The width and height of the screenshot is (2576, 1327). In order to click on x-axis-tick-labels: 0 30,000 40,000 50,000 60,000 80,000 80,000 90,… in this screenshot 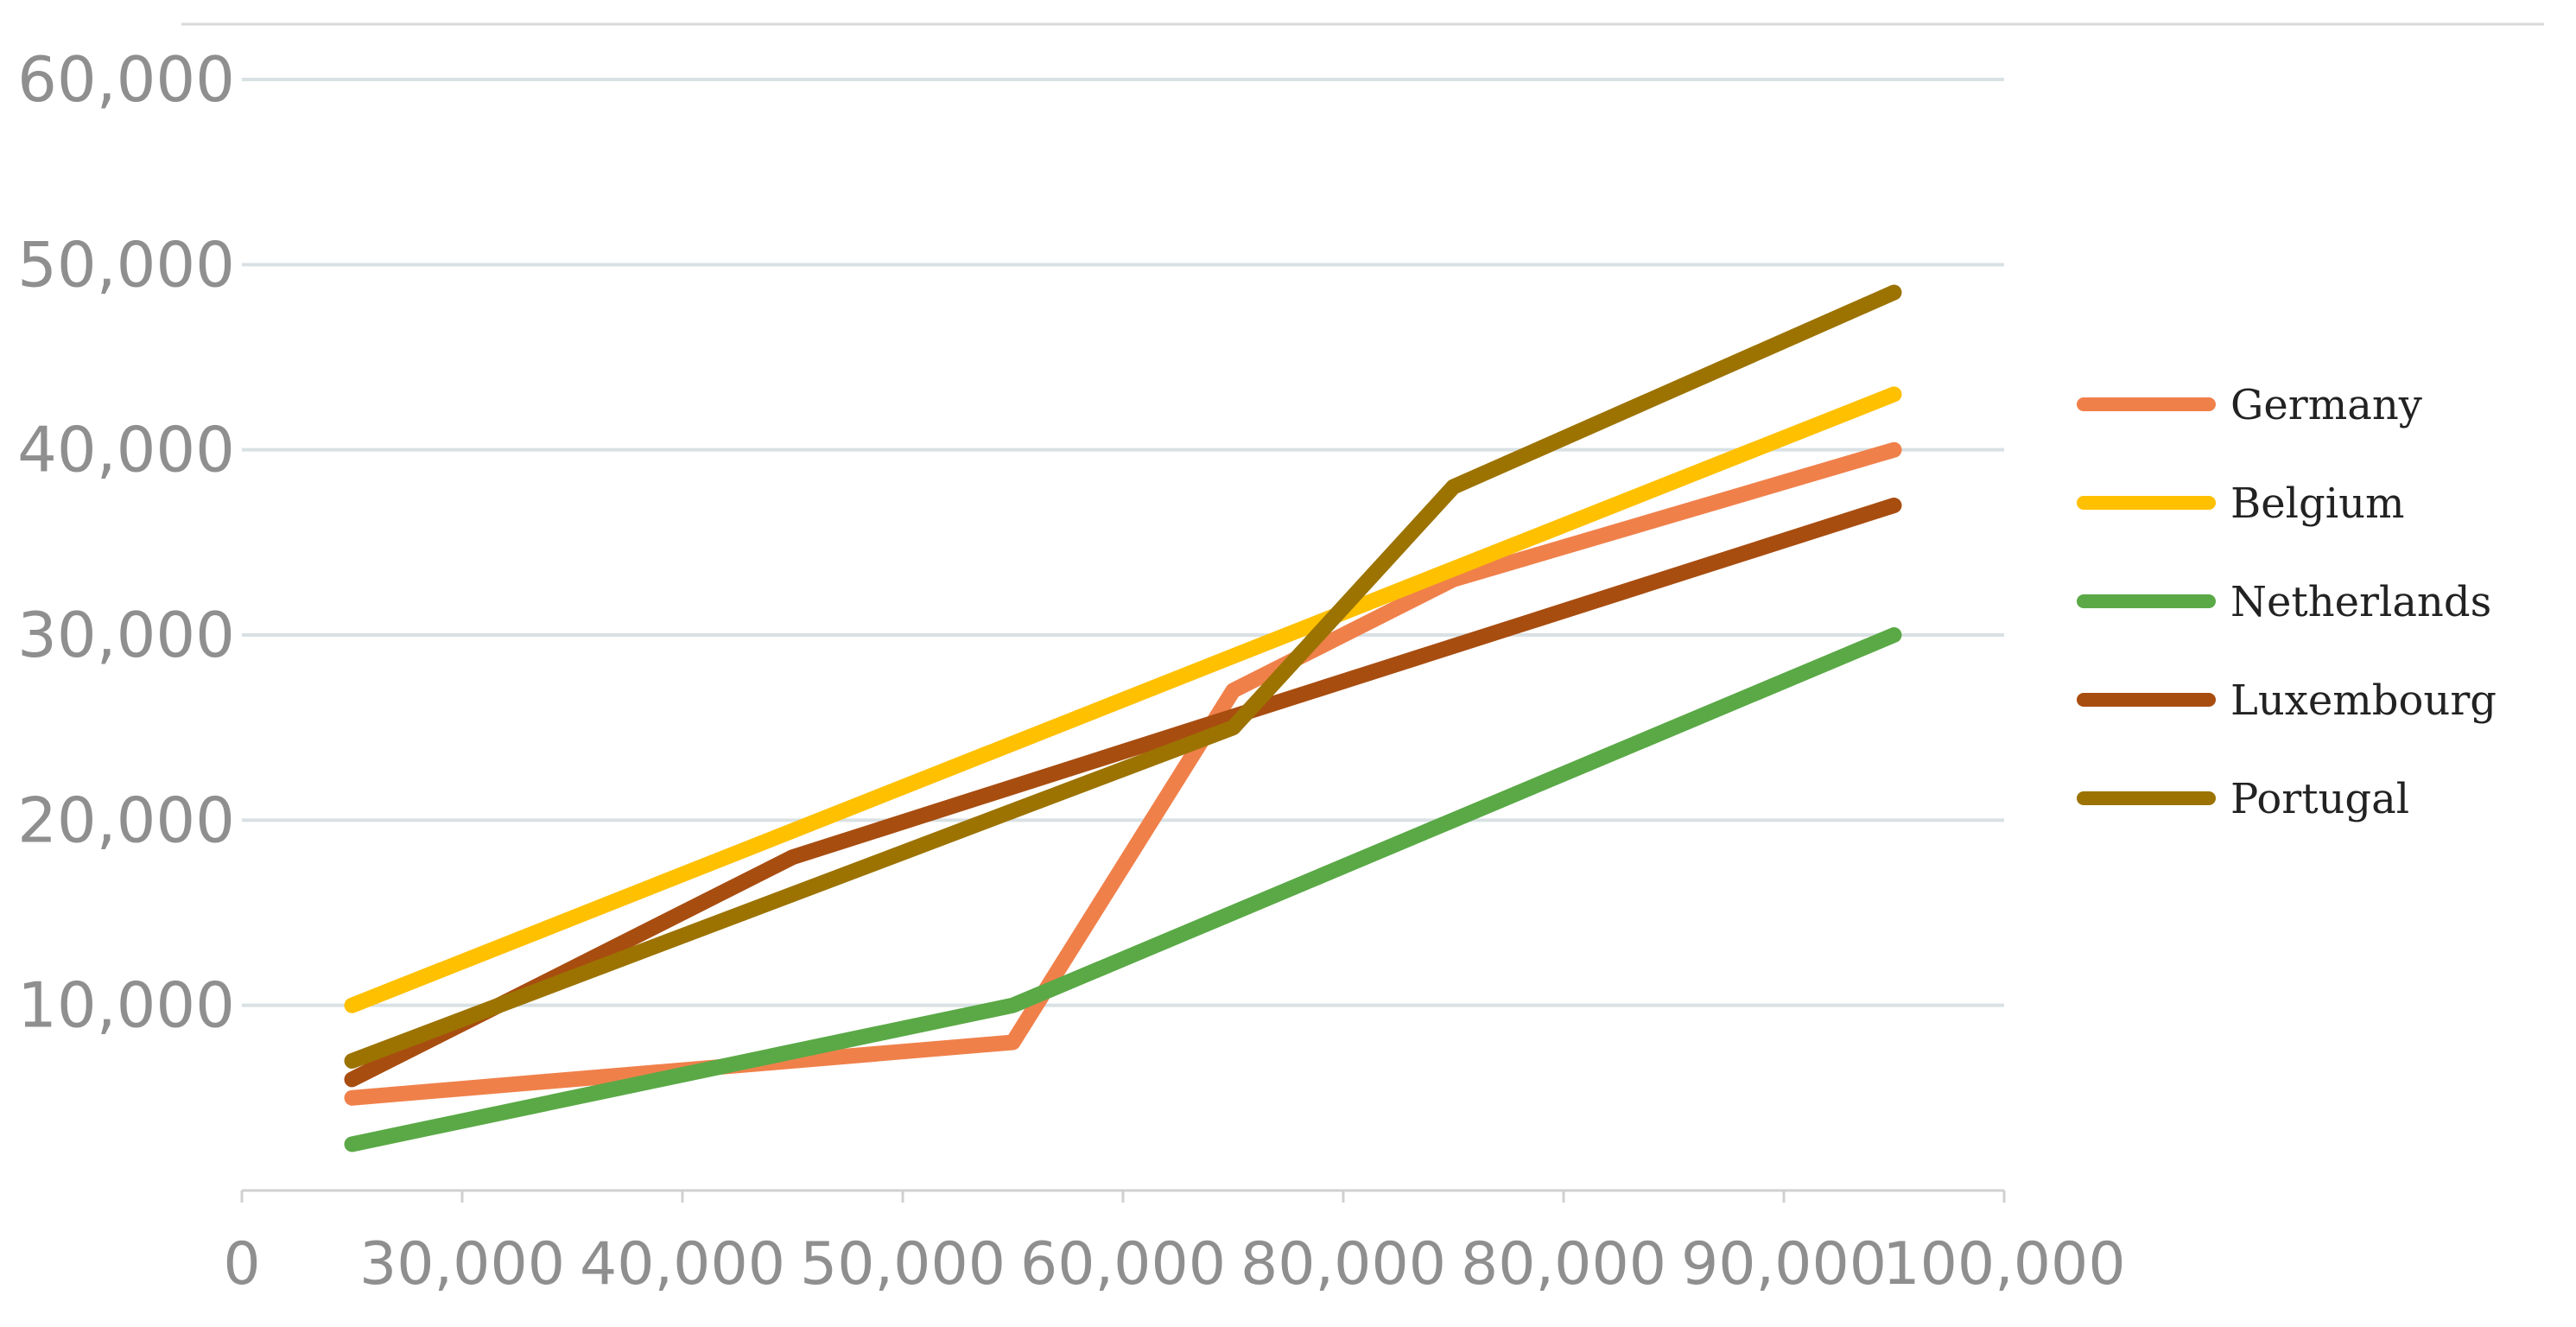, I will do `click(1174, 1264)`.